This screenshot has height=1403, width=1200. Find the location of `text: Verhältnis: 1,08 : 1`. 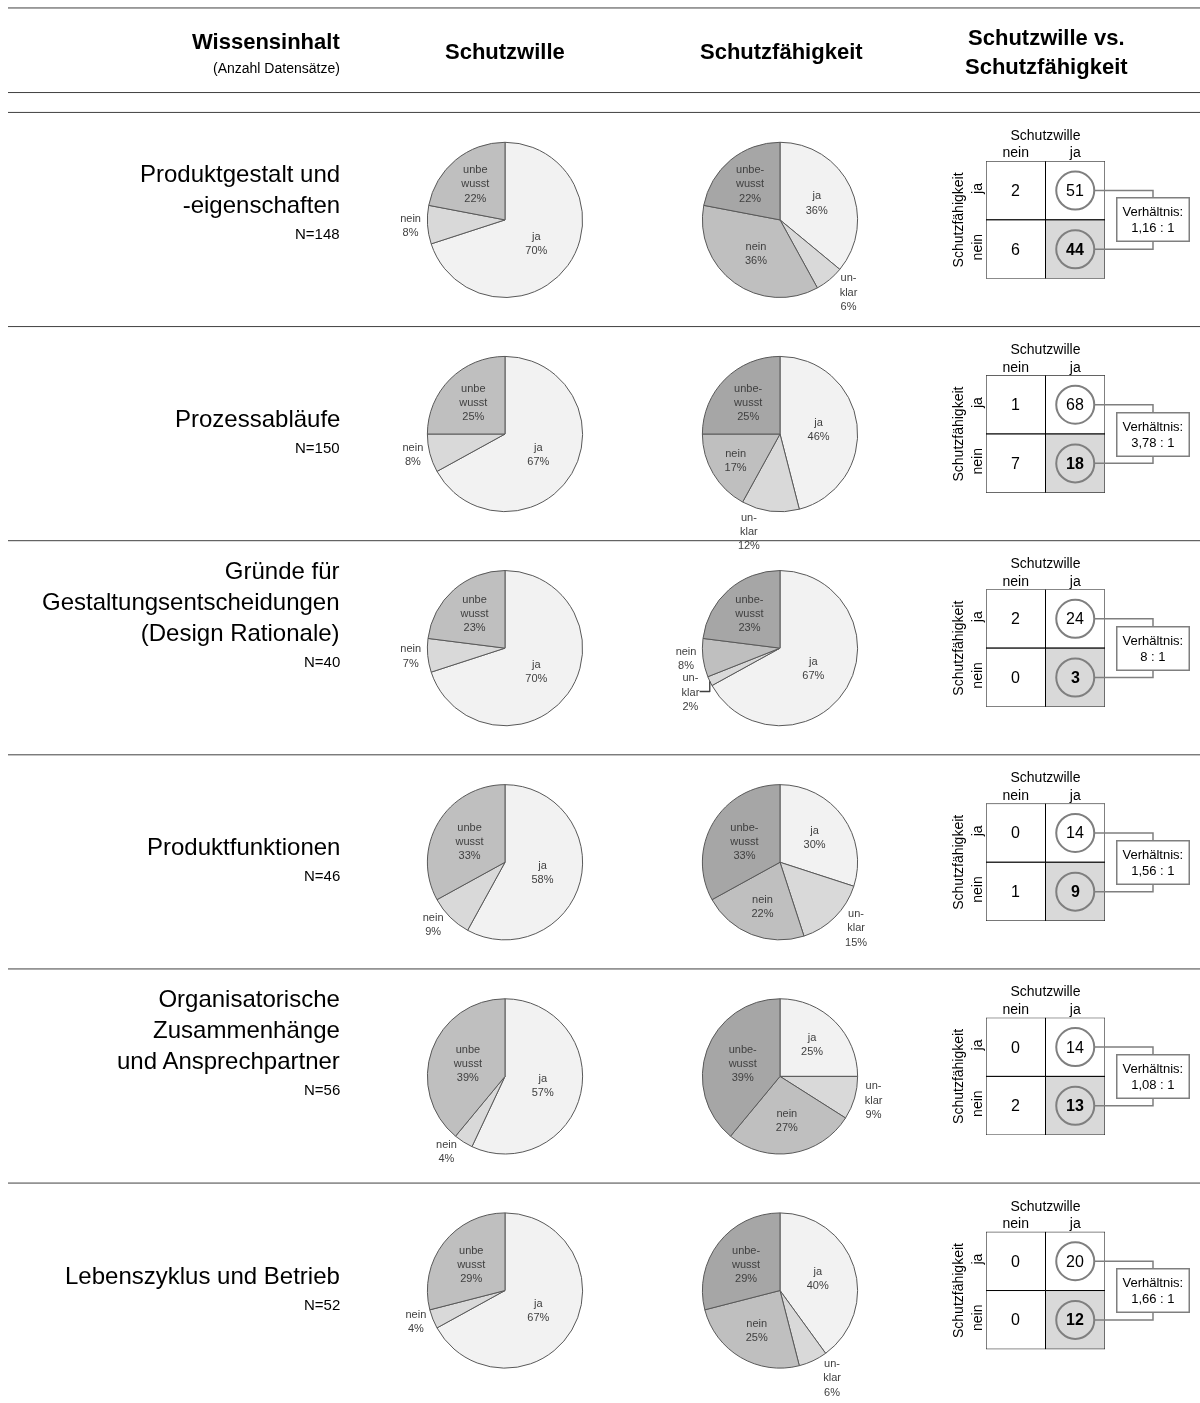

text: Verhältnis: 1,08 : 1 is located at coordinates (1153, 1076).